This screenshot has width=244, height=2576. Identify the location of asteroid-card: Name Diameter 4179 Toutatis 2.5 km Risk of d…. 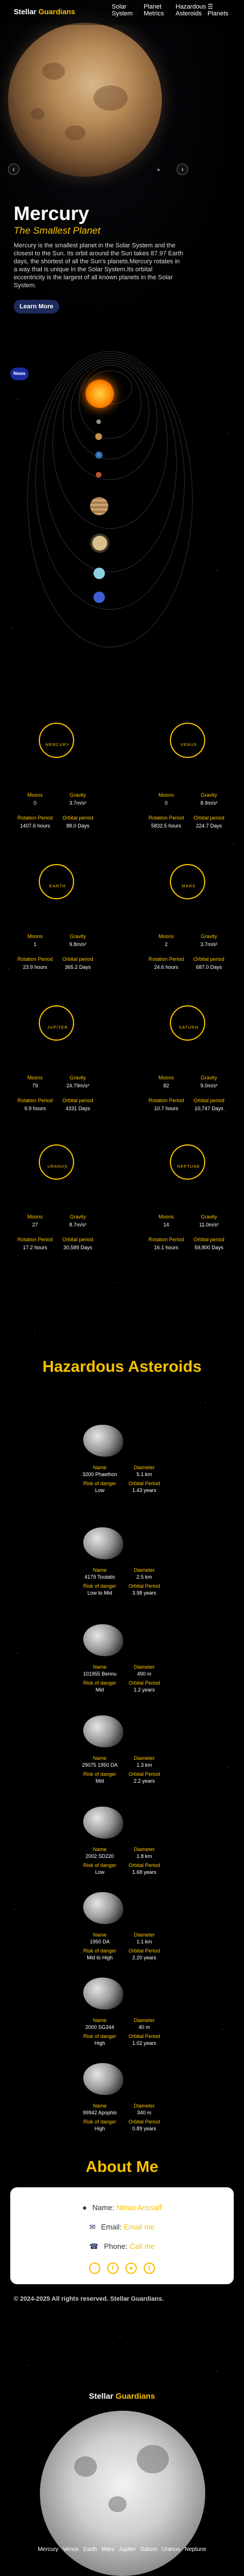
(122, 1570).